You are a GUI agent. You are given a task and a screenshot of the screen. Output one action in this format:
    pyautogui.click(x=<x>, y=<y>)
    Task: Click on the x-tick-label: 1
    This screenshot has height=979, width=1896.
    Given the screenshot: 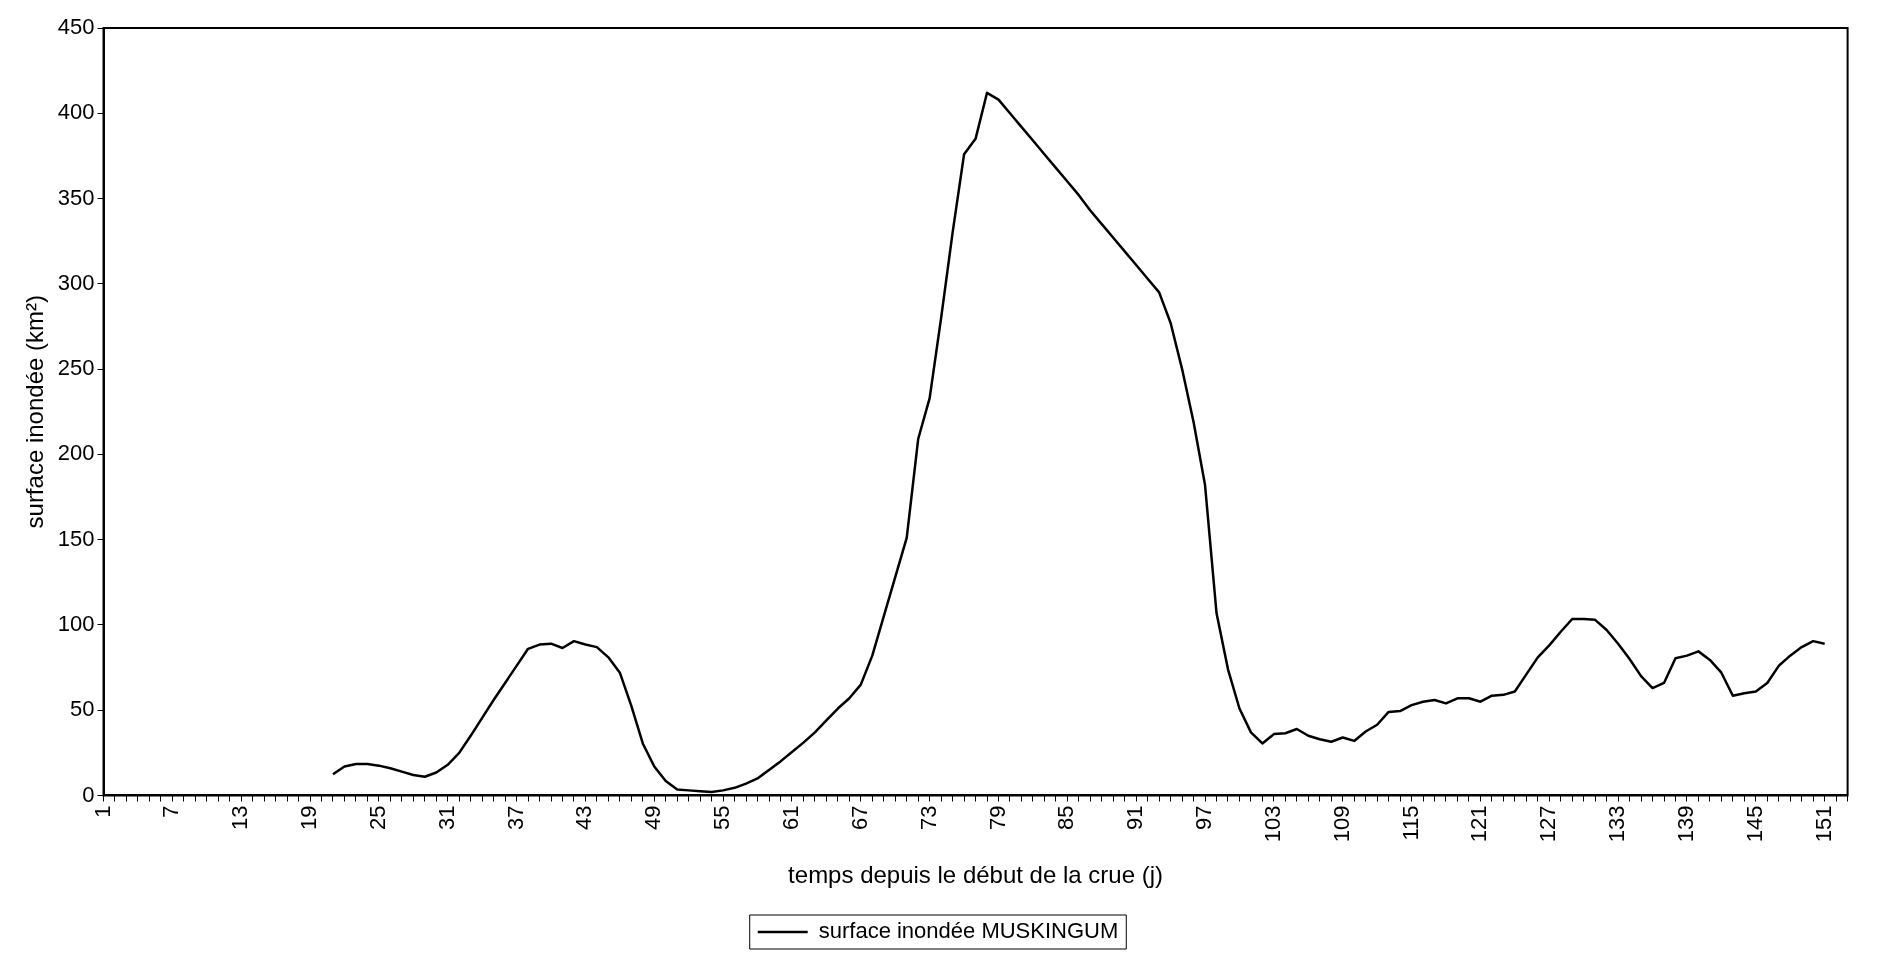 What is the action you would take?
    pyautogui.click(x=102, y=811)
    